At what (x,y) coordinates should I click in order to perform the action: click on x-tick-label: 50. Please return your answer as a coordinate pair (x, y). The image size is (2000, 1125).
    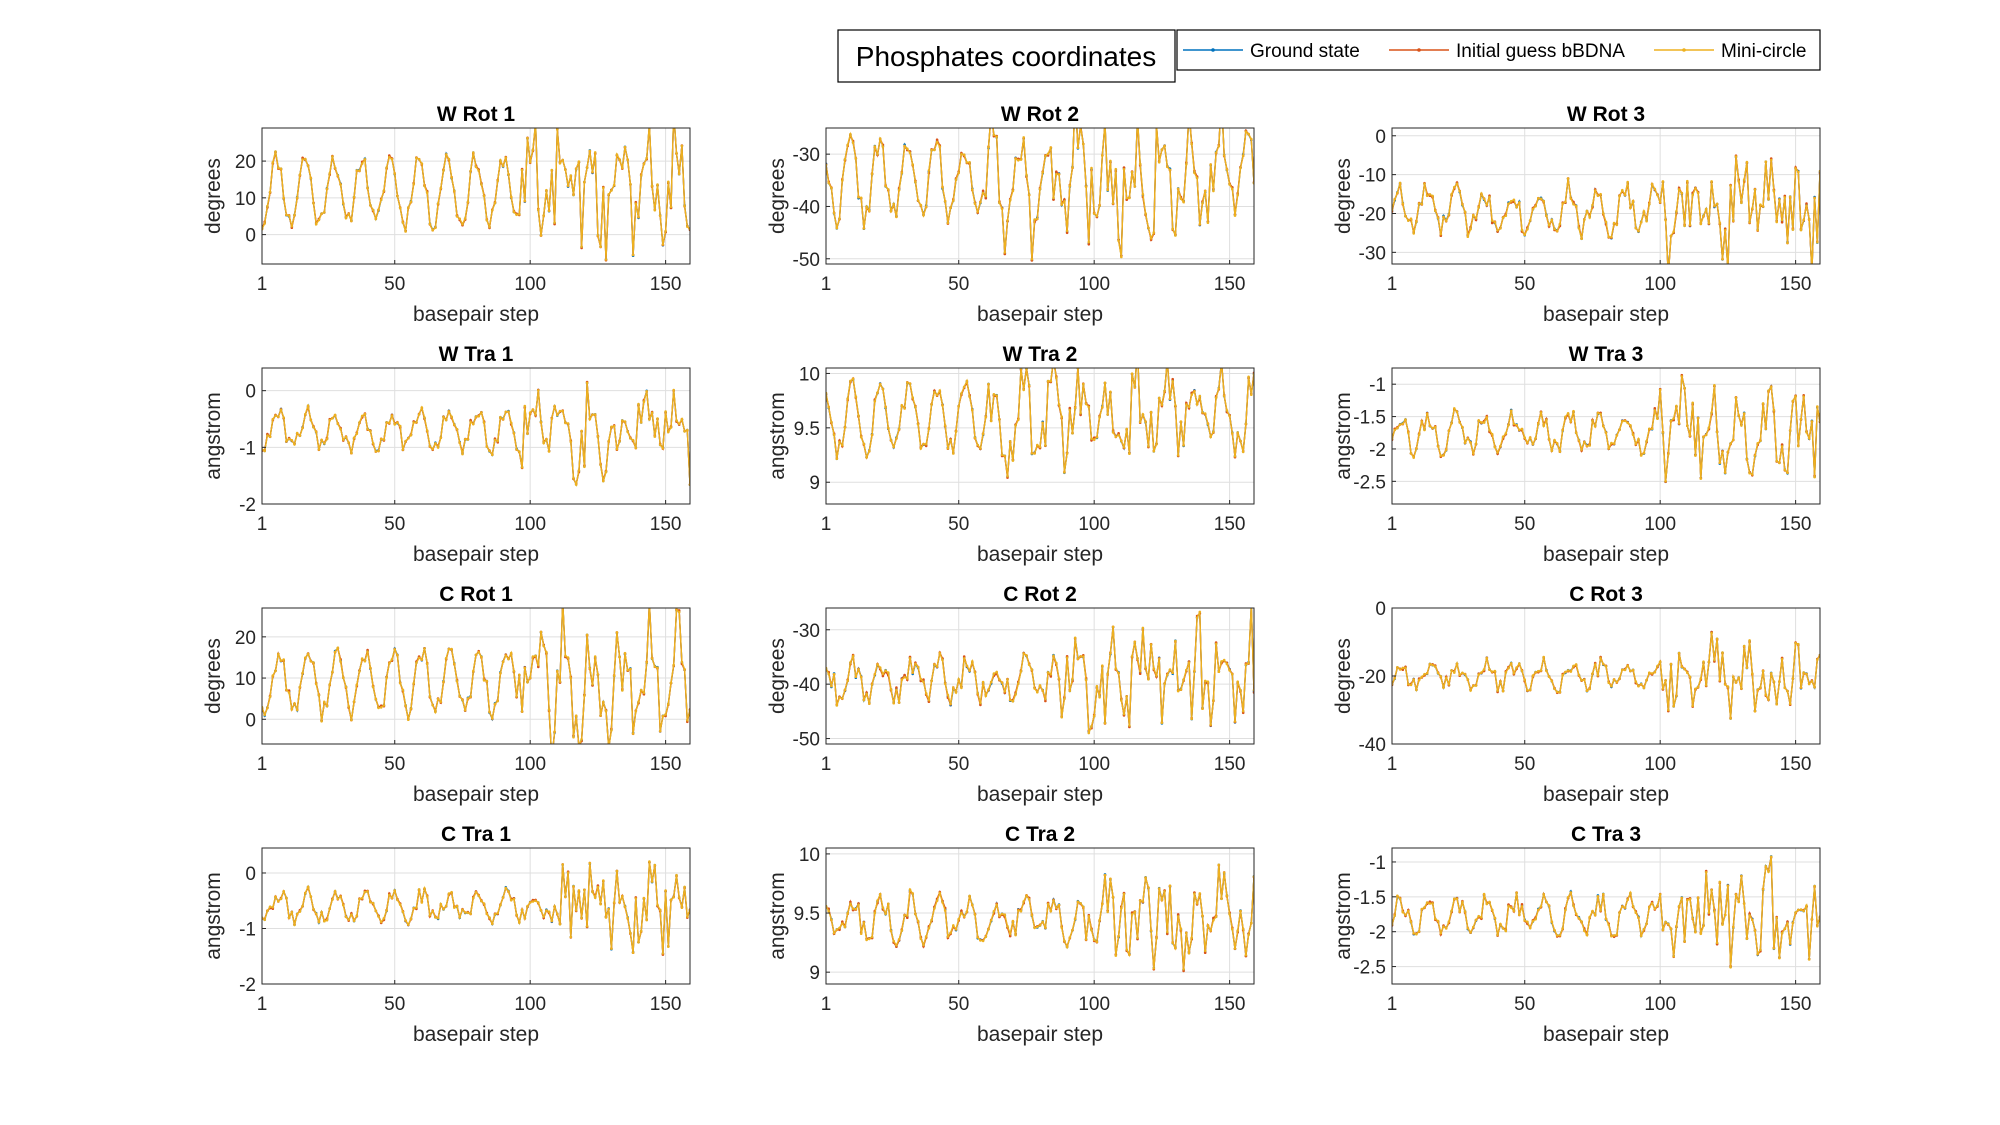
    Looking at the image, I should click on (958, 764).